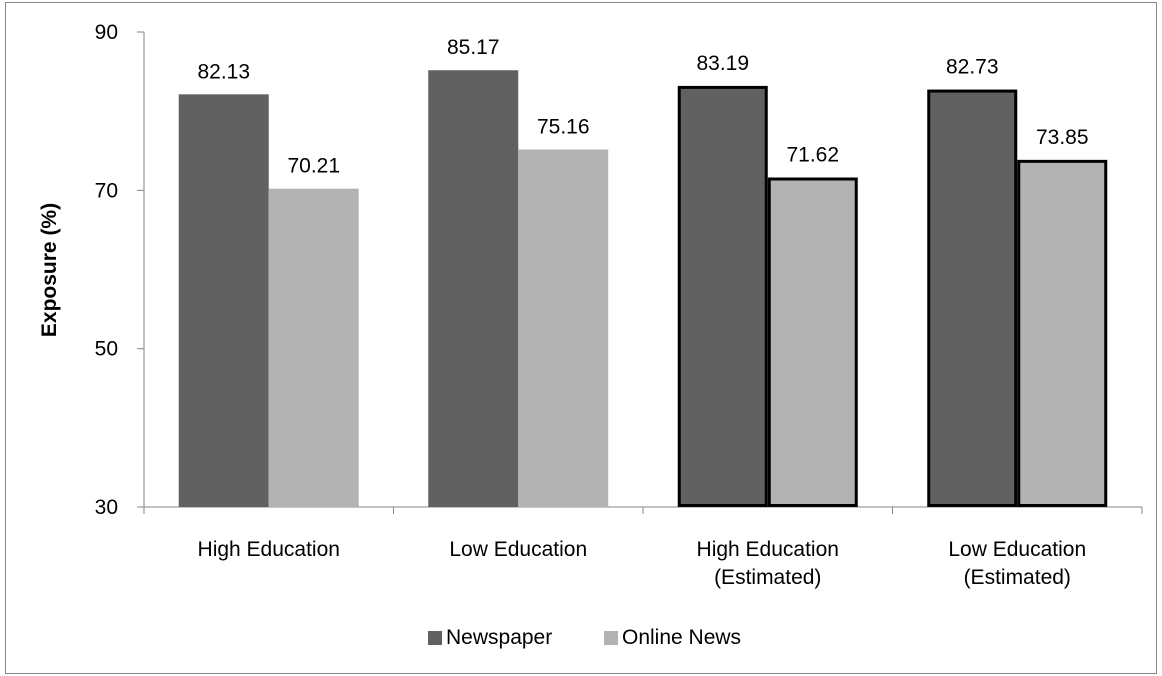 The width and height of the screenshot is (1162, 676). What do you see at coordinates (106, 349) in the screenshot?
I see `y-tick-label: 50` at bounding box center [106, 349].